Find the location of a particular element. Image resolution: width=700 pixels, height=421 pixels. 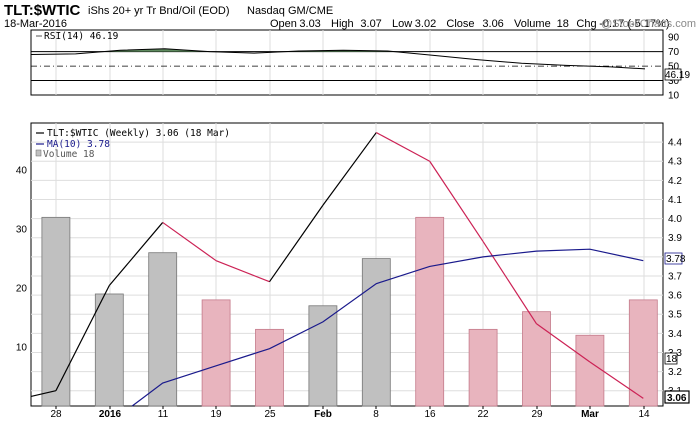

rsi-value-tag: 46.19 is located at coordinates (677, 75).